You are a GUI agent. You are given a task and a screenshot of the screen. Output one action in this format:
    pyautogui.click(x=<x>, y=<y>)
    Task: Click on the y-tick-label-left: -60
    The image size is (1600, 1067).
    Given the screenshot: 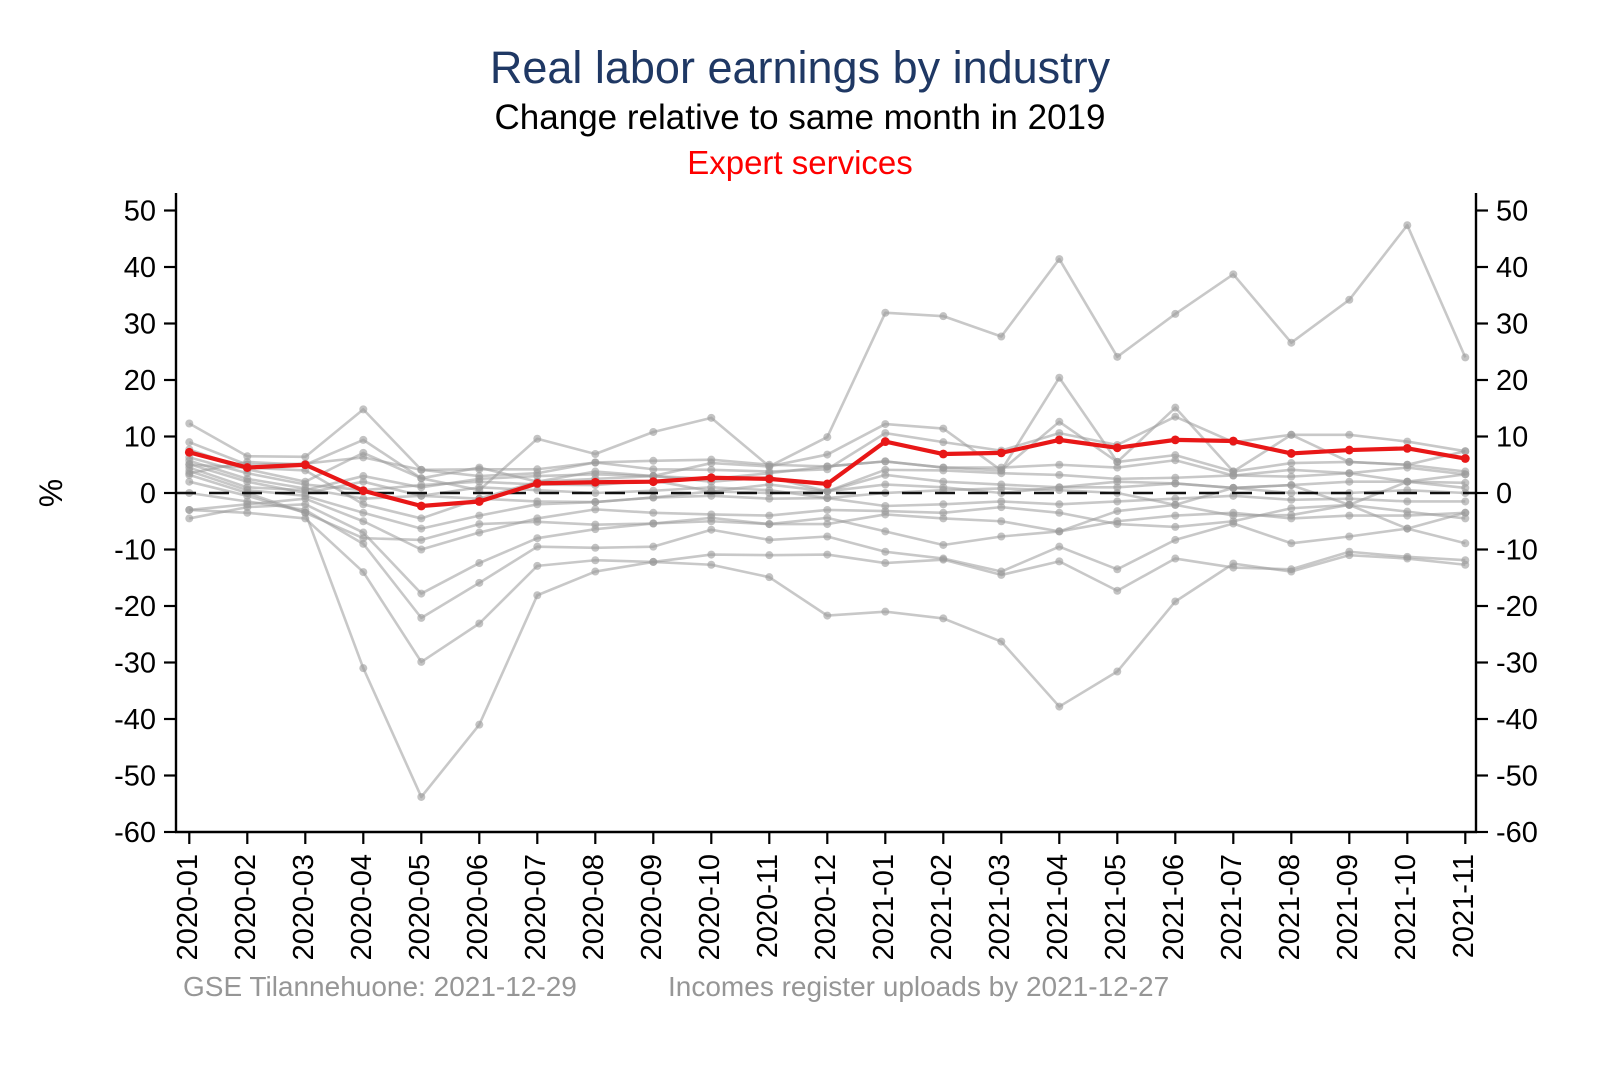 What is the action you would take?
    pyautogui.click(x=135, y=833)
    